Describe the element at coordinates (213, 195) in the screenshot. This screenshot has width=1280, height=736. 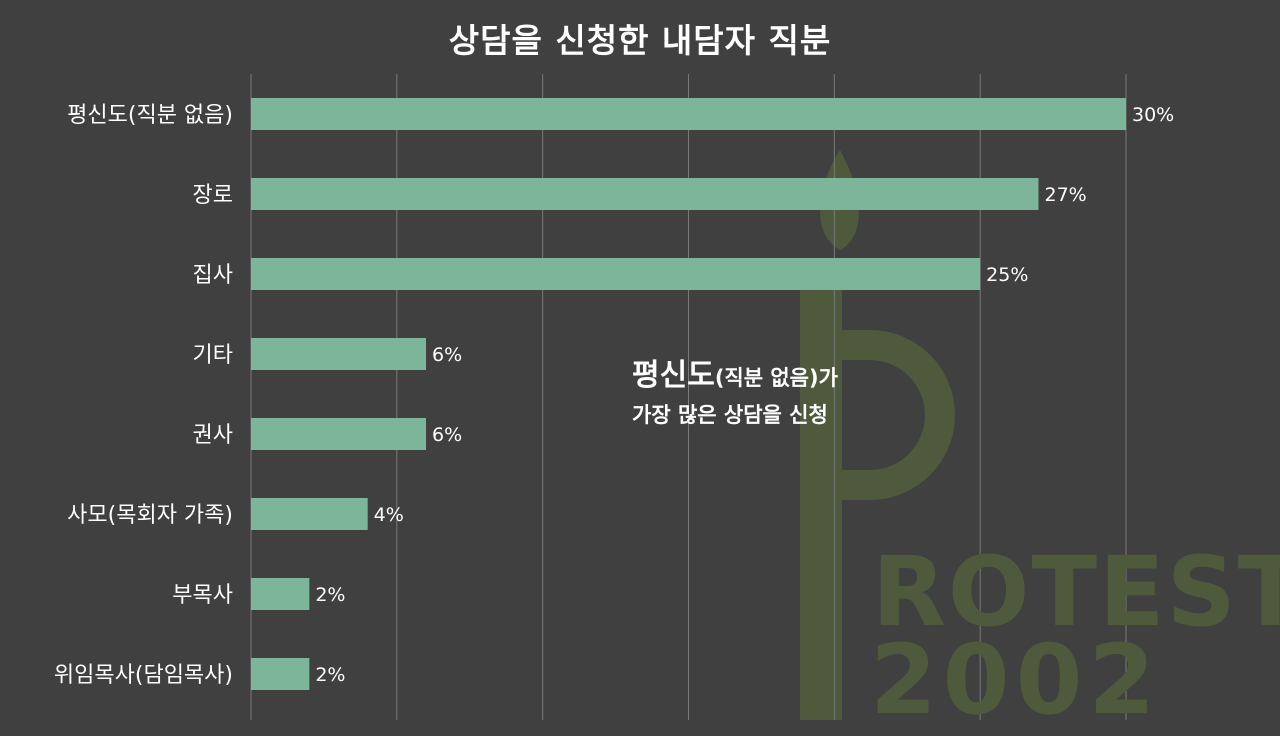
I see `category-label: 장로` at that location.